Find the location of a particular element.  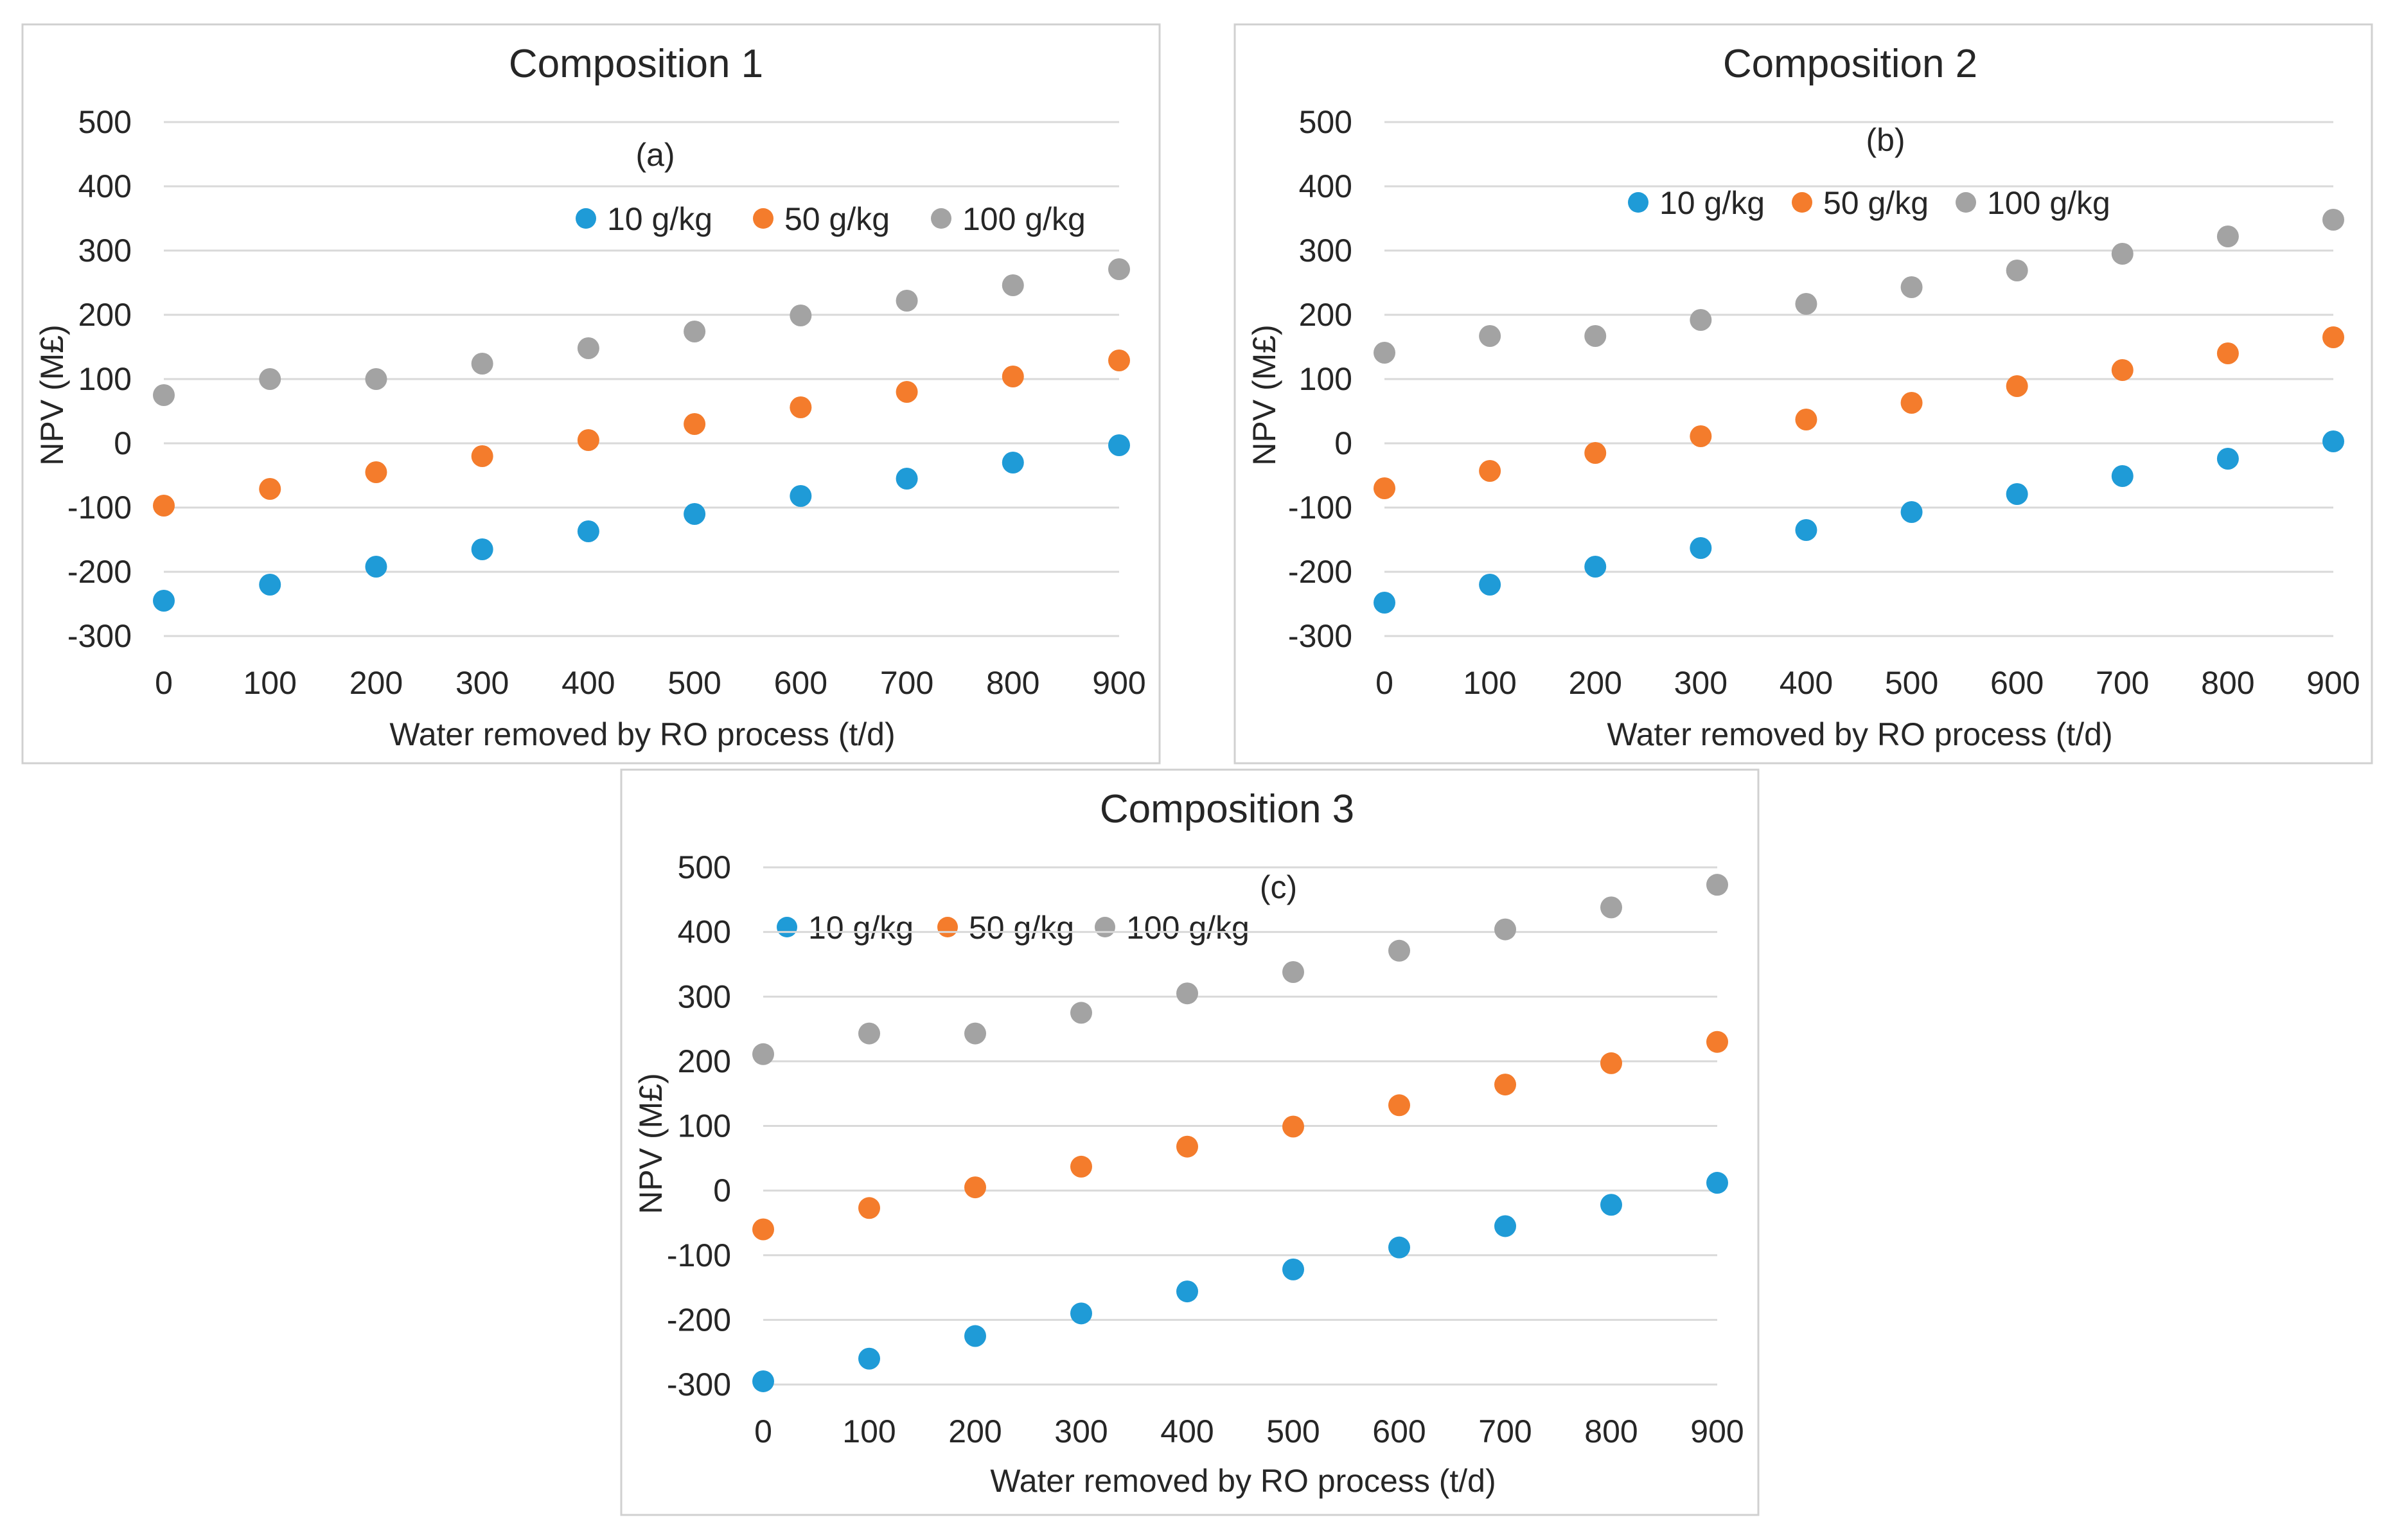

y-tick-label: 400 is located at coordinates (105, 186).